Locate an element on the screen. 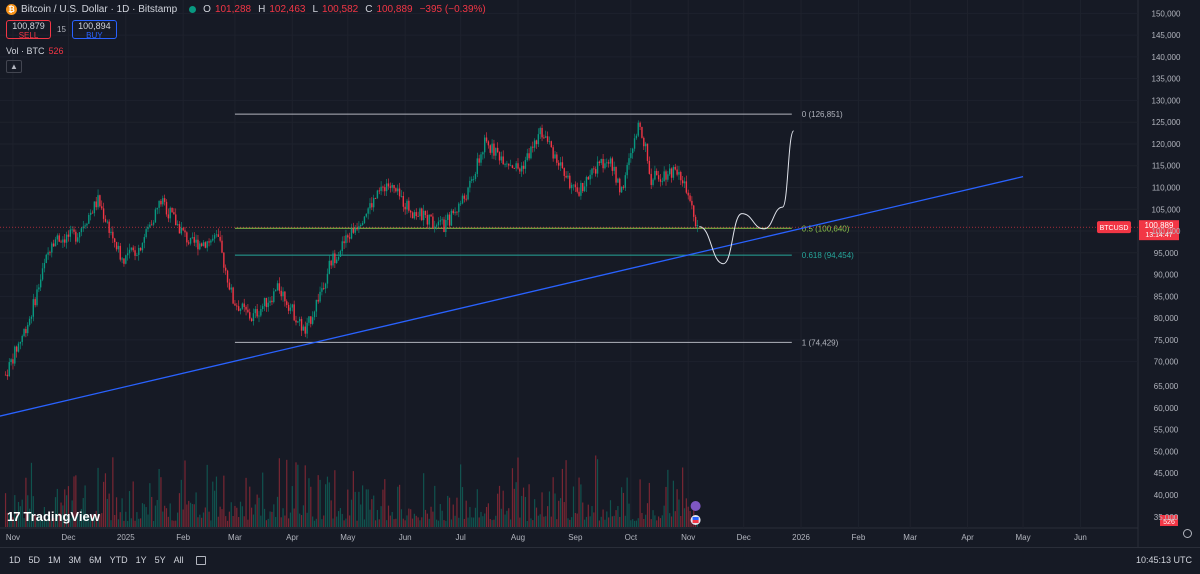  volume-legend: Vol · BTC 526 is located at coordinates (35, 51).